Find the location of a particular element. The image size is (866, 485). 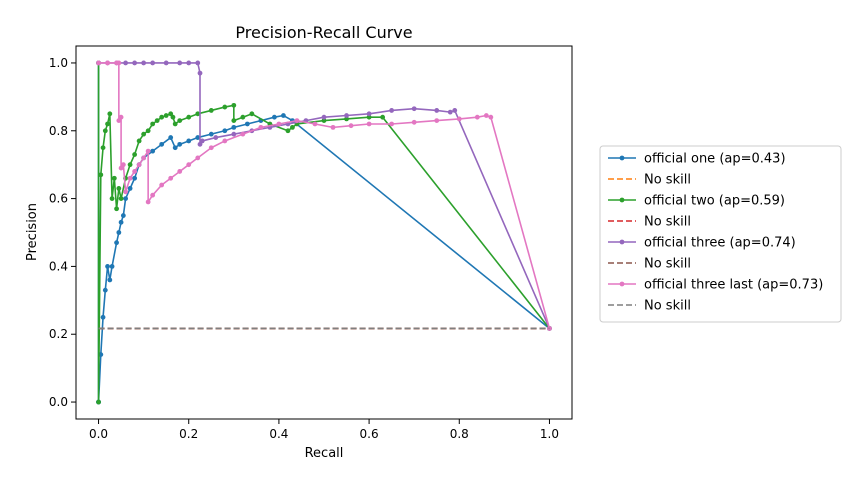

chart-title: Precision-Recall Curve is located at coordinates (323, 32).